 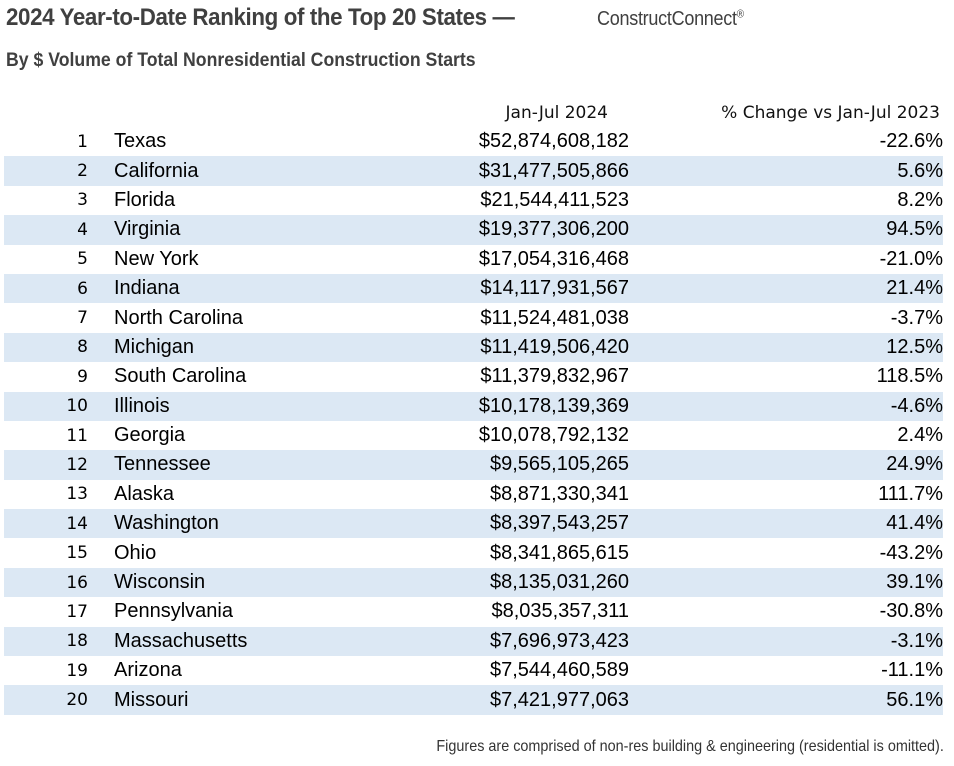 I want to click on state-cell: Tennessee, so click(x=162, y=464).